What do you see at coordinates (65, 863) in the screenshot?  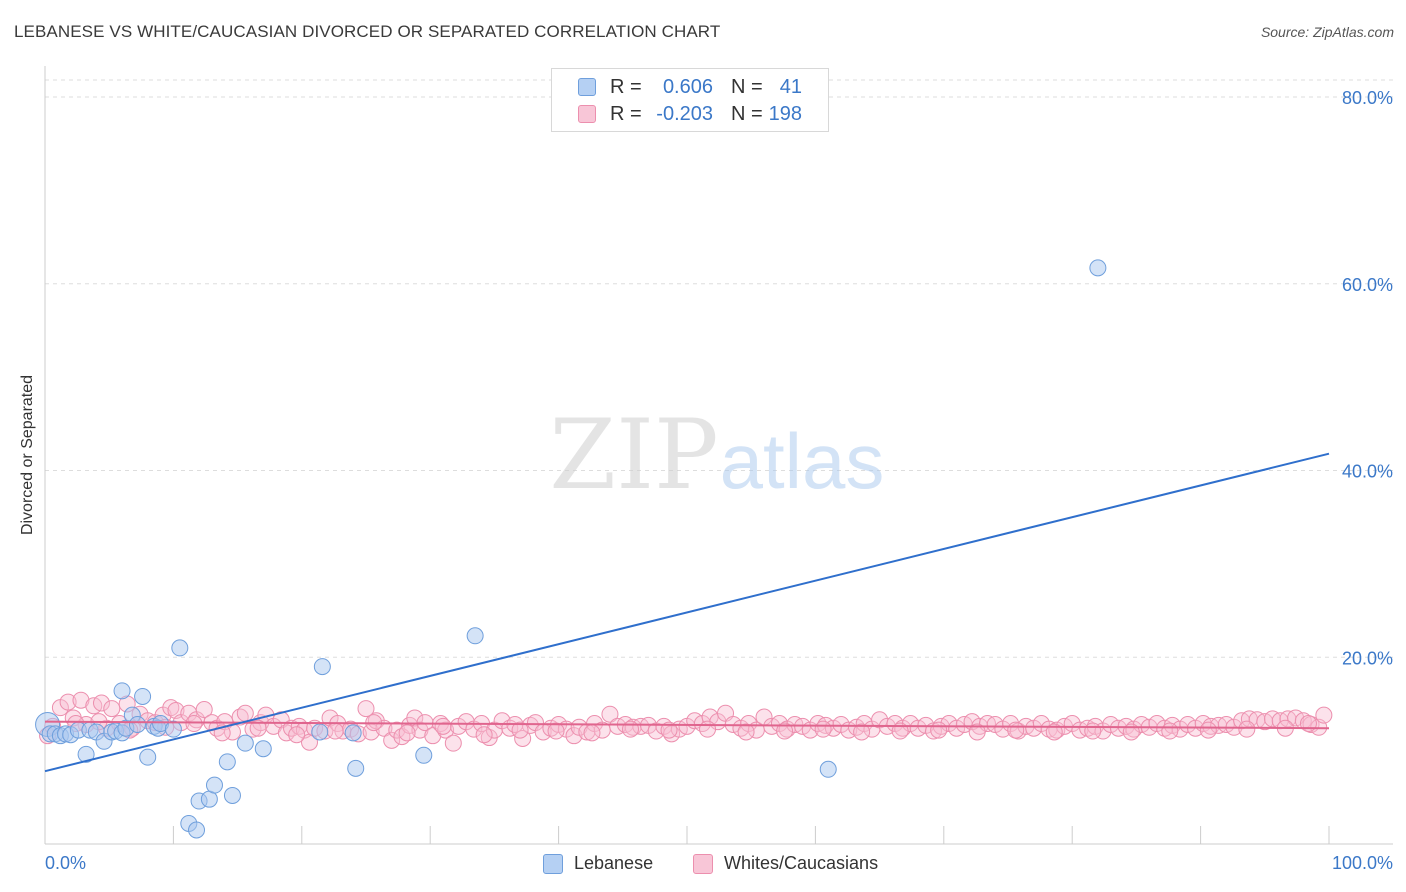 I see `x-tick-label: 0.0%` at bounding box center [65, 863].